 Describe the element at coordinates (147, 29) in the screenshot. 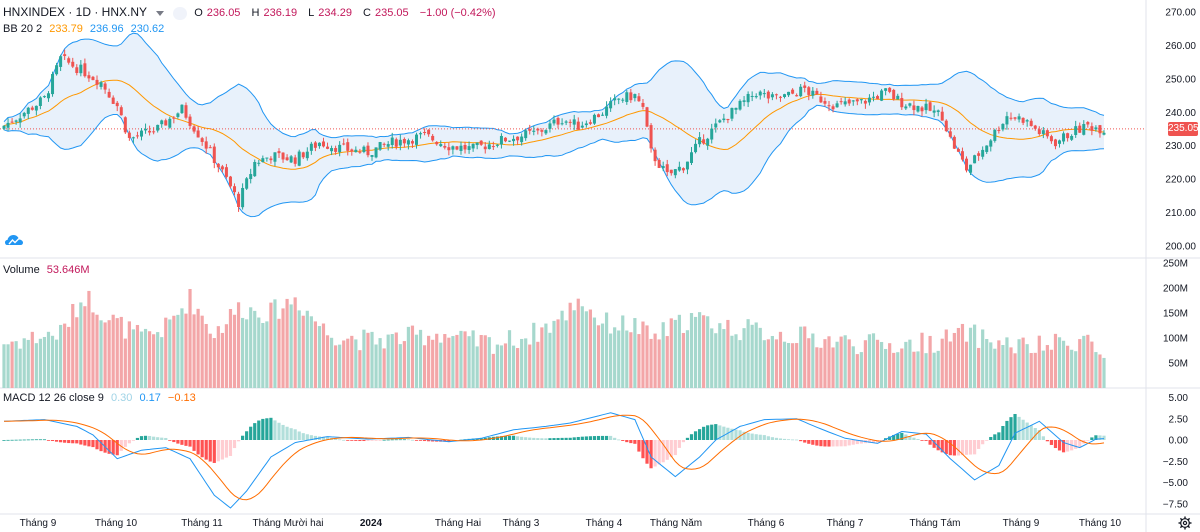

I see `bb-lower-value: 230.62` at that location.